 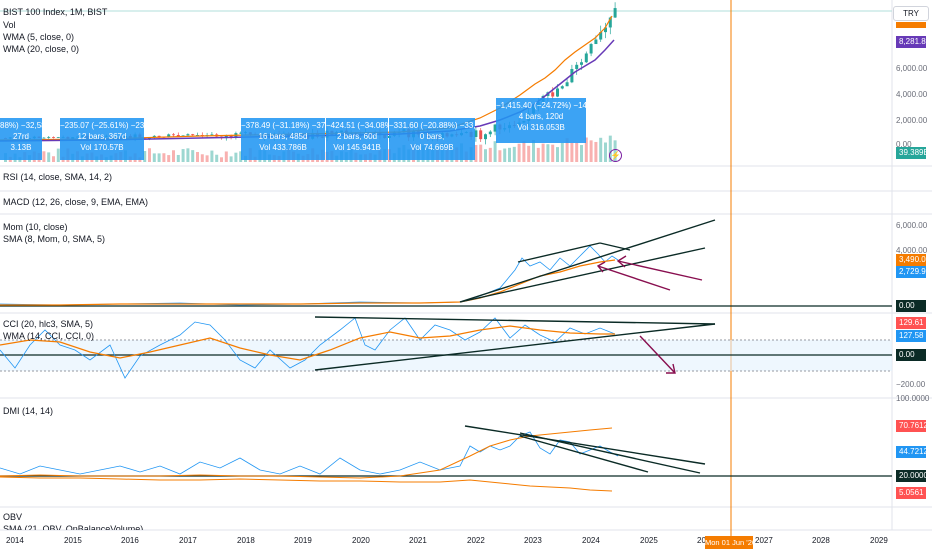 I want to click on measure-duration: 4 bars, 120d, so click(x=541, y=116).